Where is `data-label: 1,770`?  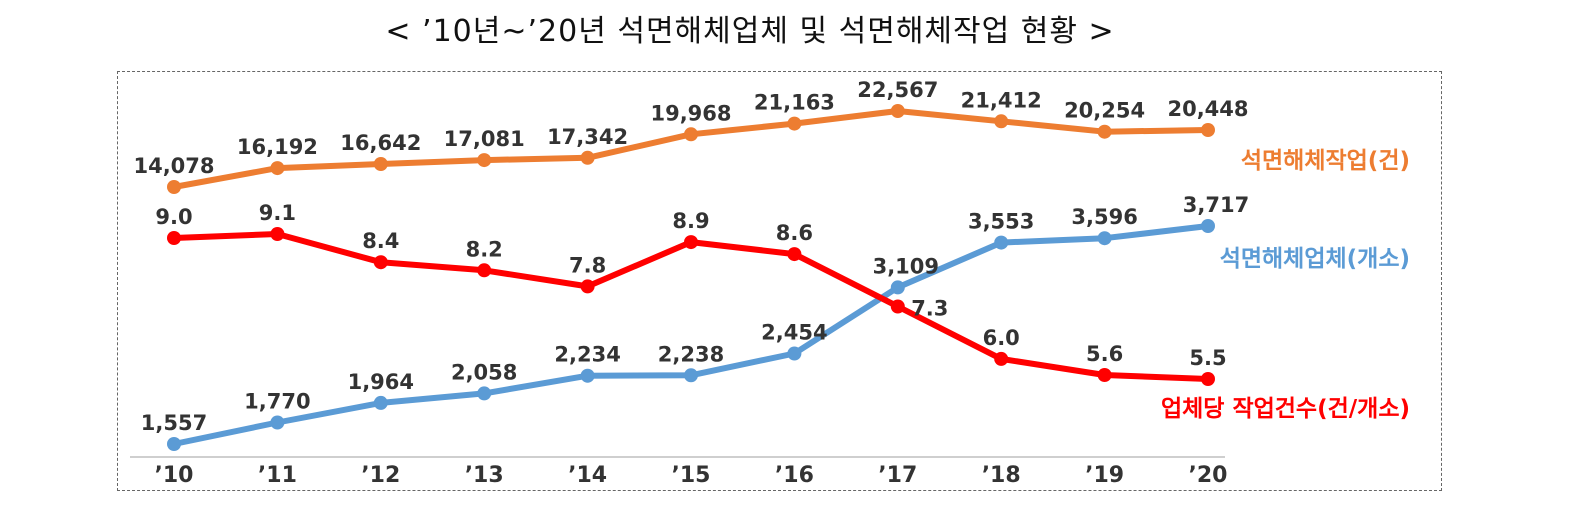 data-label: 1,770 is located at coordinates (277, 402).